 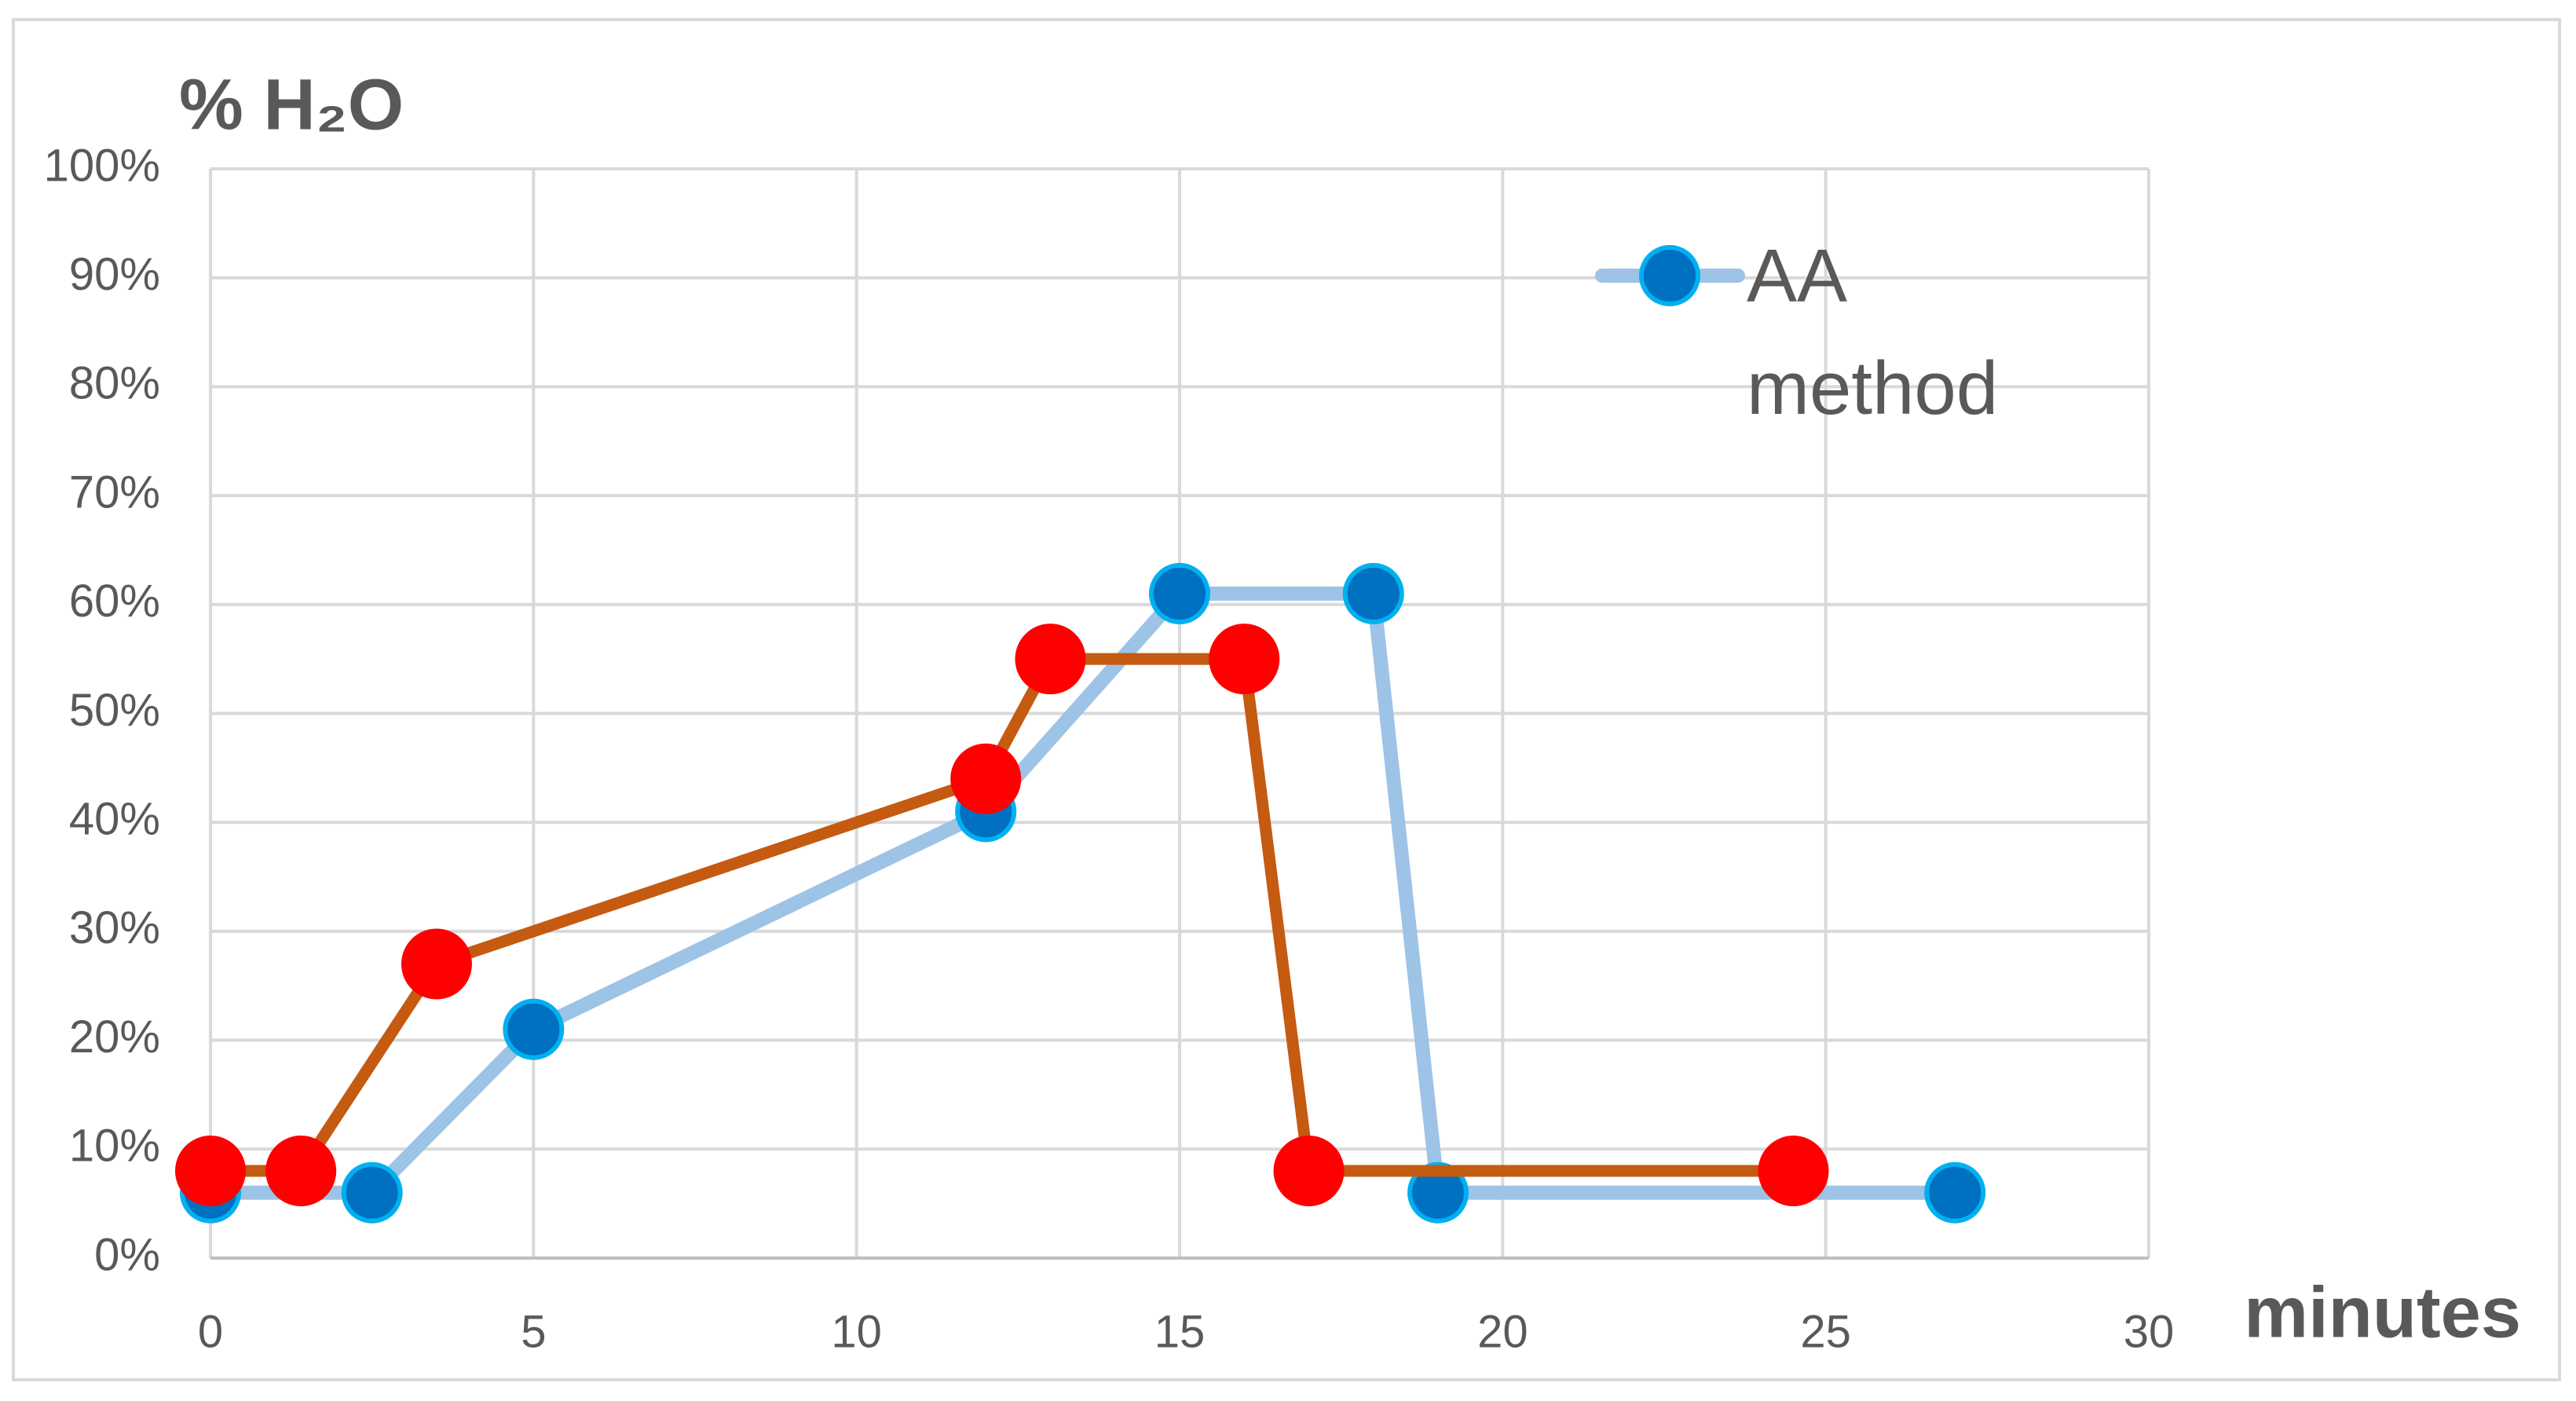 What do you see at coordinates (1180, 1331) in the screenshot?
I see `x-tick-label: 15` at bounding box center [1180, 1331].